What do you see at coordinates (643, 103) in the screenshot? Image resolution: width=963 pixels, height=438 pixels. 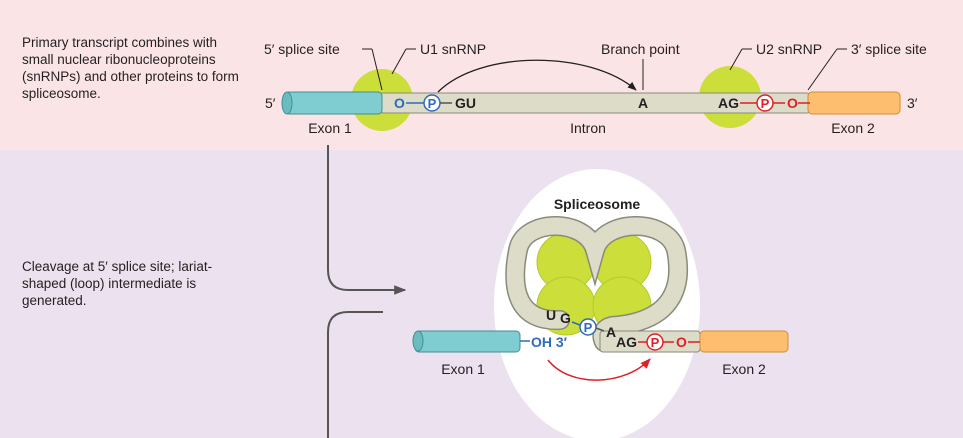 I see `branch-a-label: A` at bounding box center [643, 103].